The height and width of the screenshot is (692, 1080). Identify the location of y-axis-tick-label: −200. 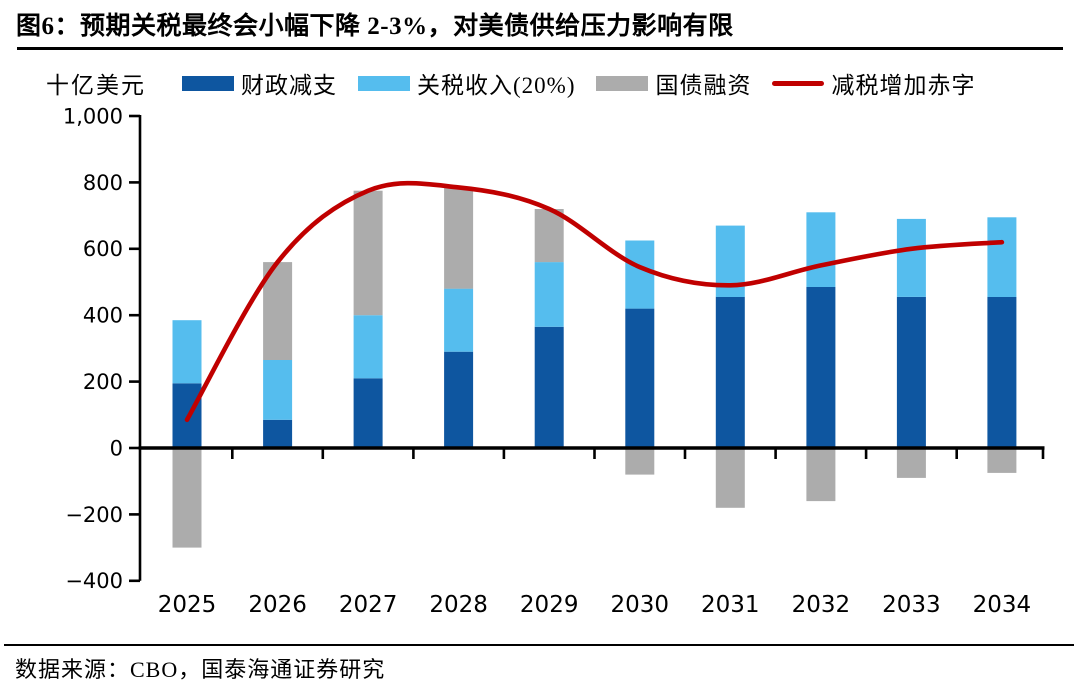
(94, 515).